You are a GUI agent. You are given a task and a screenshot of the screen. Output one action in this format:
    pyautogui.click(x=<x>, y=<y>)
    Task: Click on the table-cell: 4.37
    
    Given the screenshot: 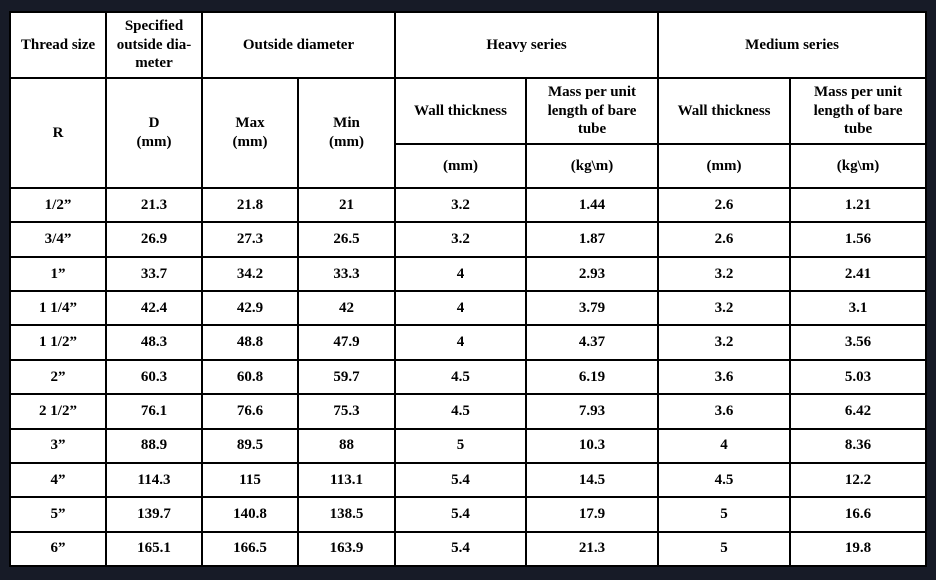 What is the action you would take?
    pyautogui.click(x=592, y=342)
    